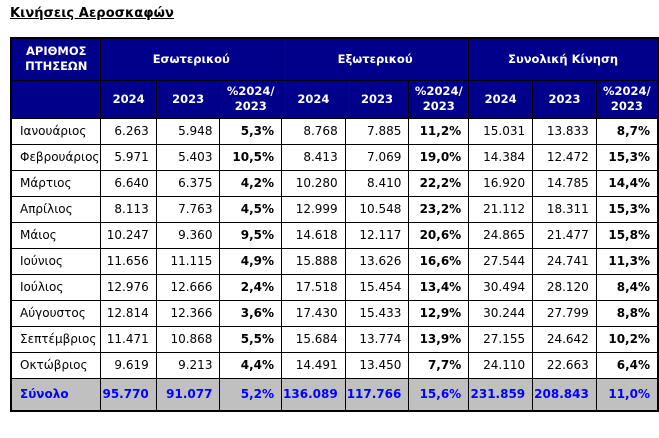 The image size is (659, 438). I want to click on value-cell: 13.626, so click(377, 261).